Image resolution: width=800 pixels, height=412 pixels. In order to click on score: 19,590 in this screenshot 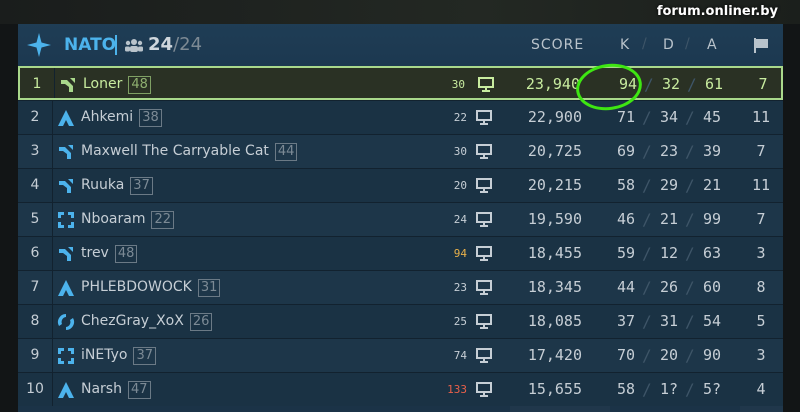, I will do `click(554, 219)`.